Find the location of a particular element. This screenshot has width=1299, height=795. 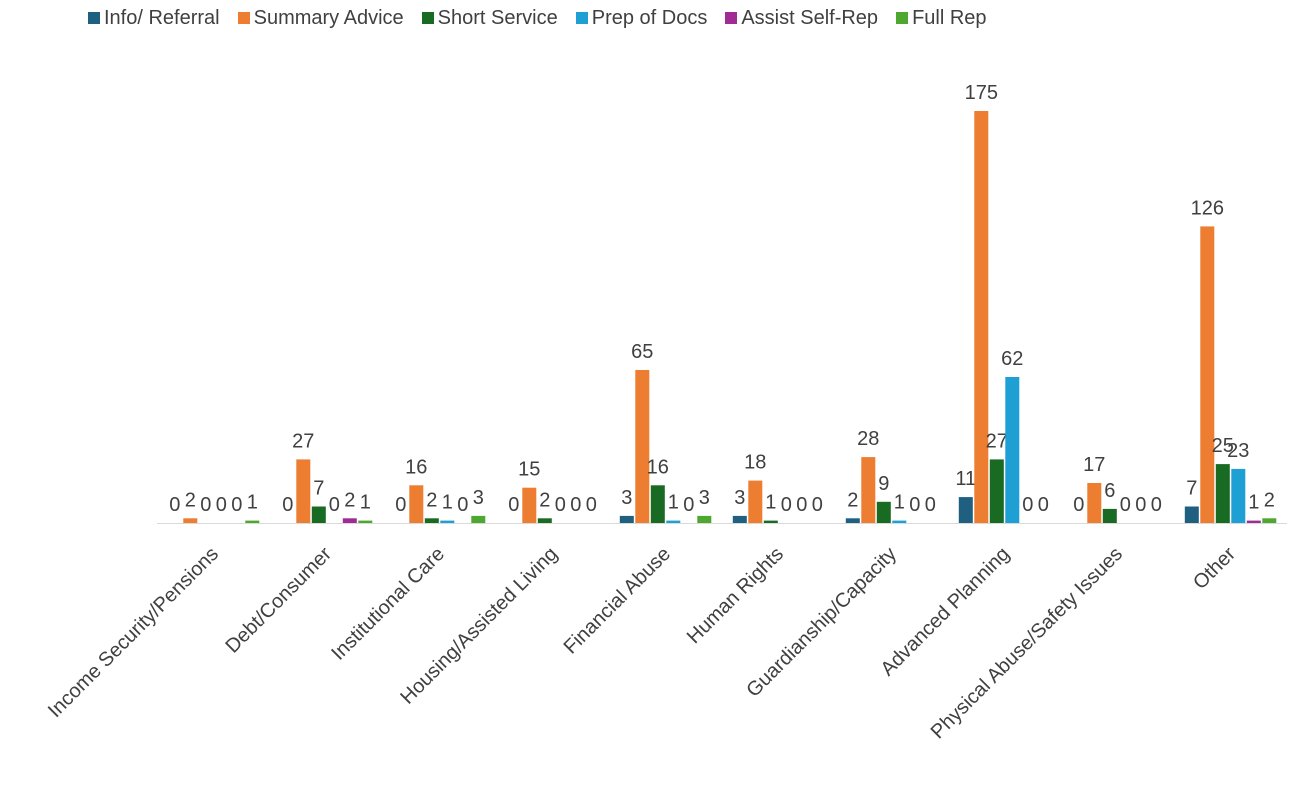

data-label: 62 is located at coordinates (1012, 359).